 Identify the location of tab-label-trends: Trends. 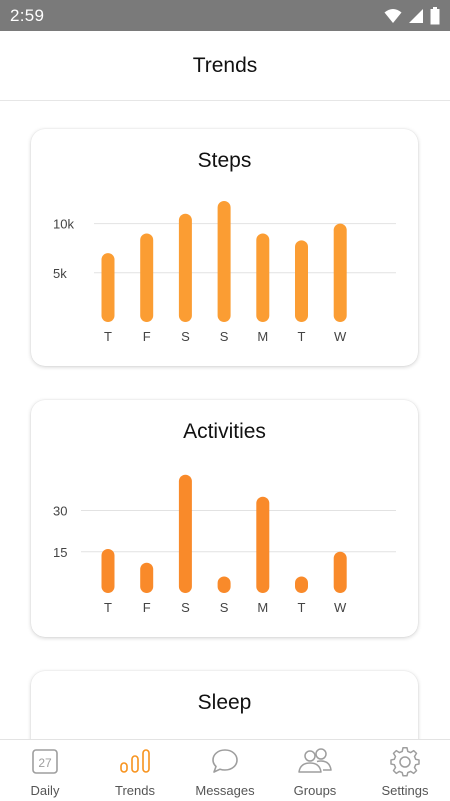
(135, 790).